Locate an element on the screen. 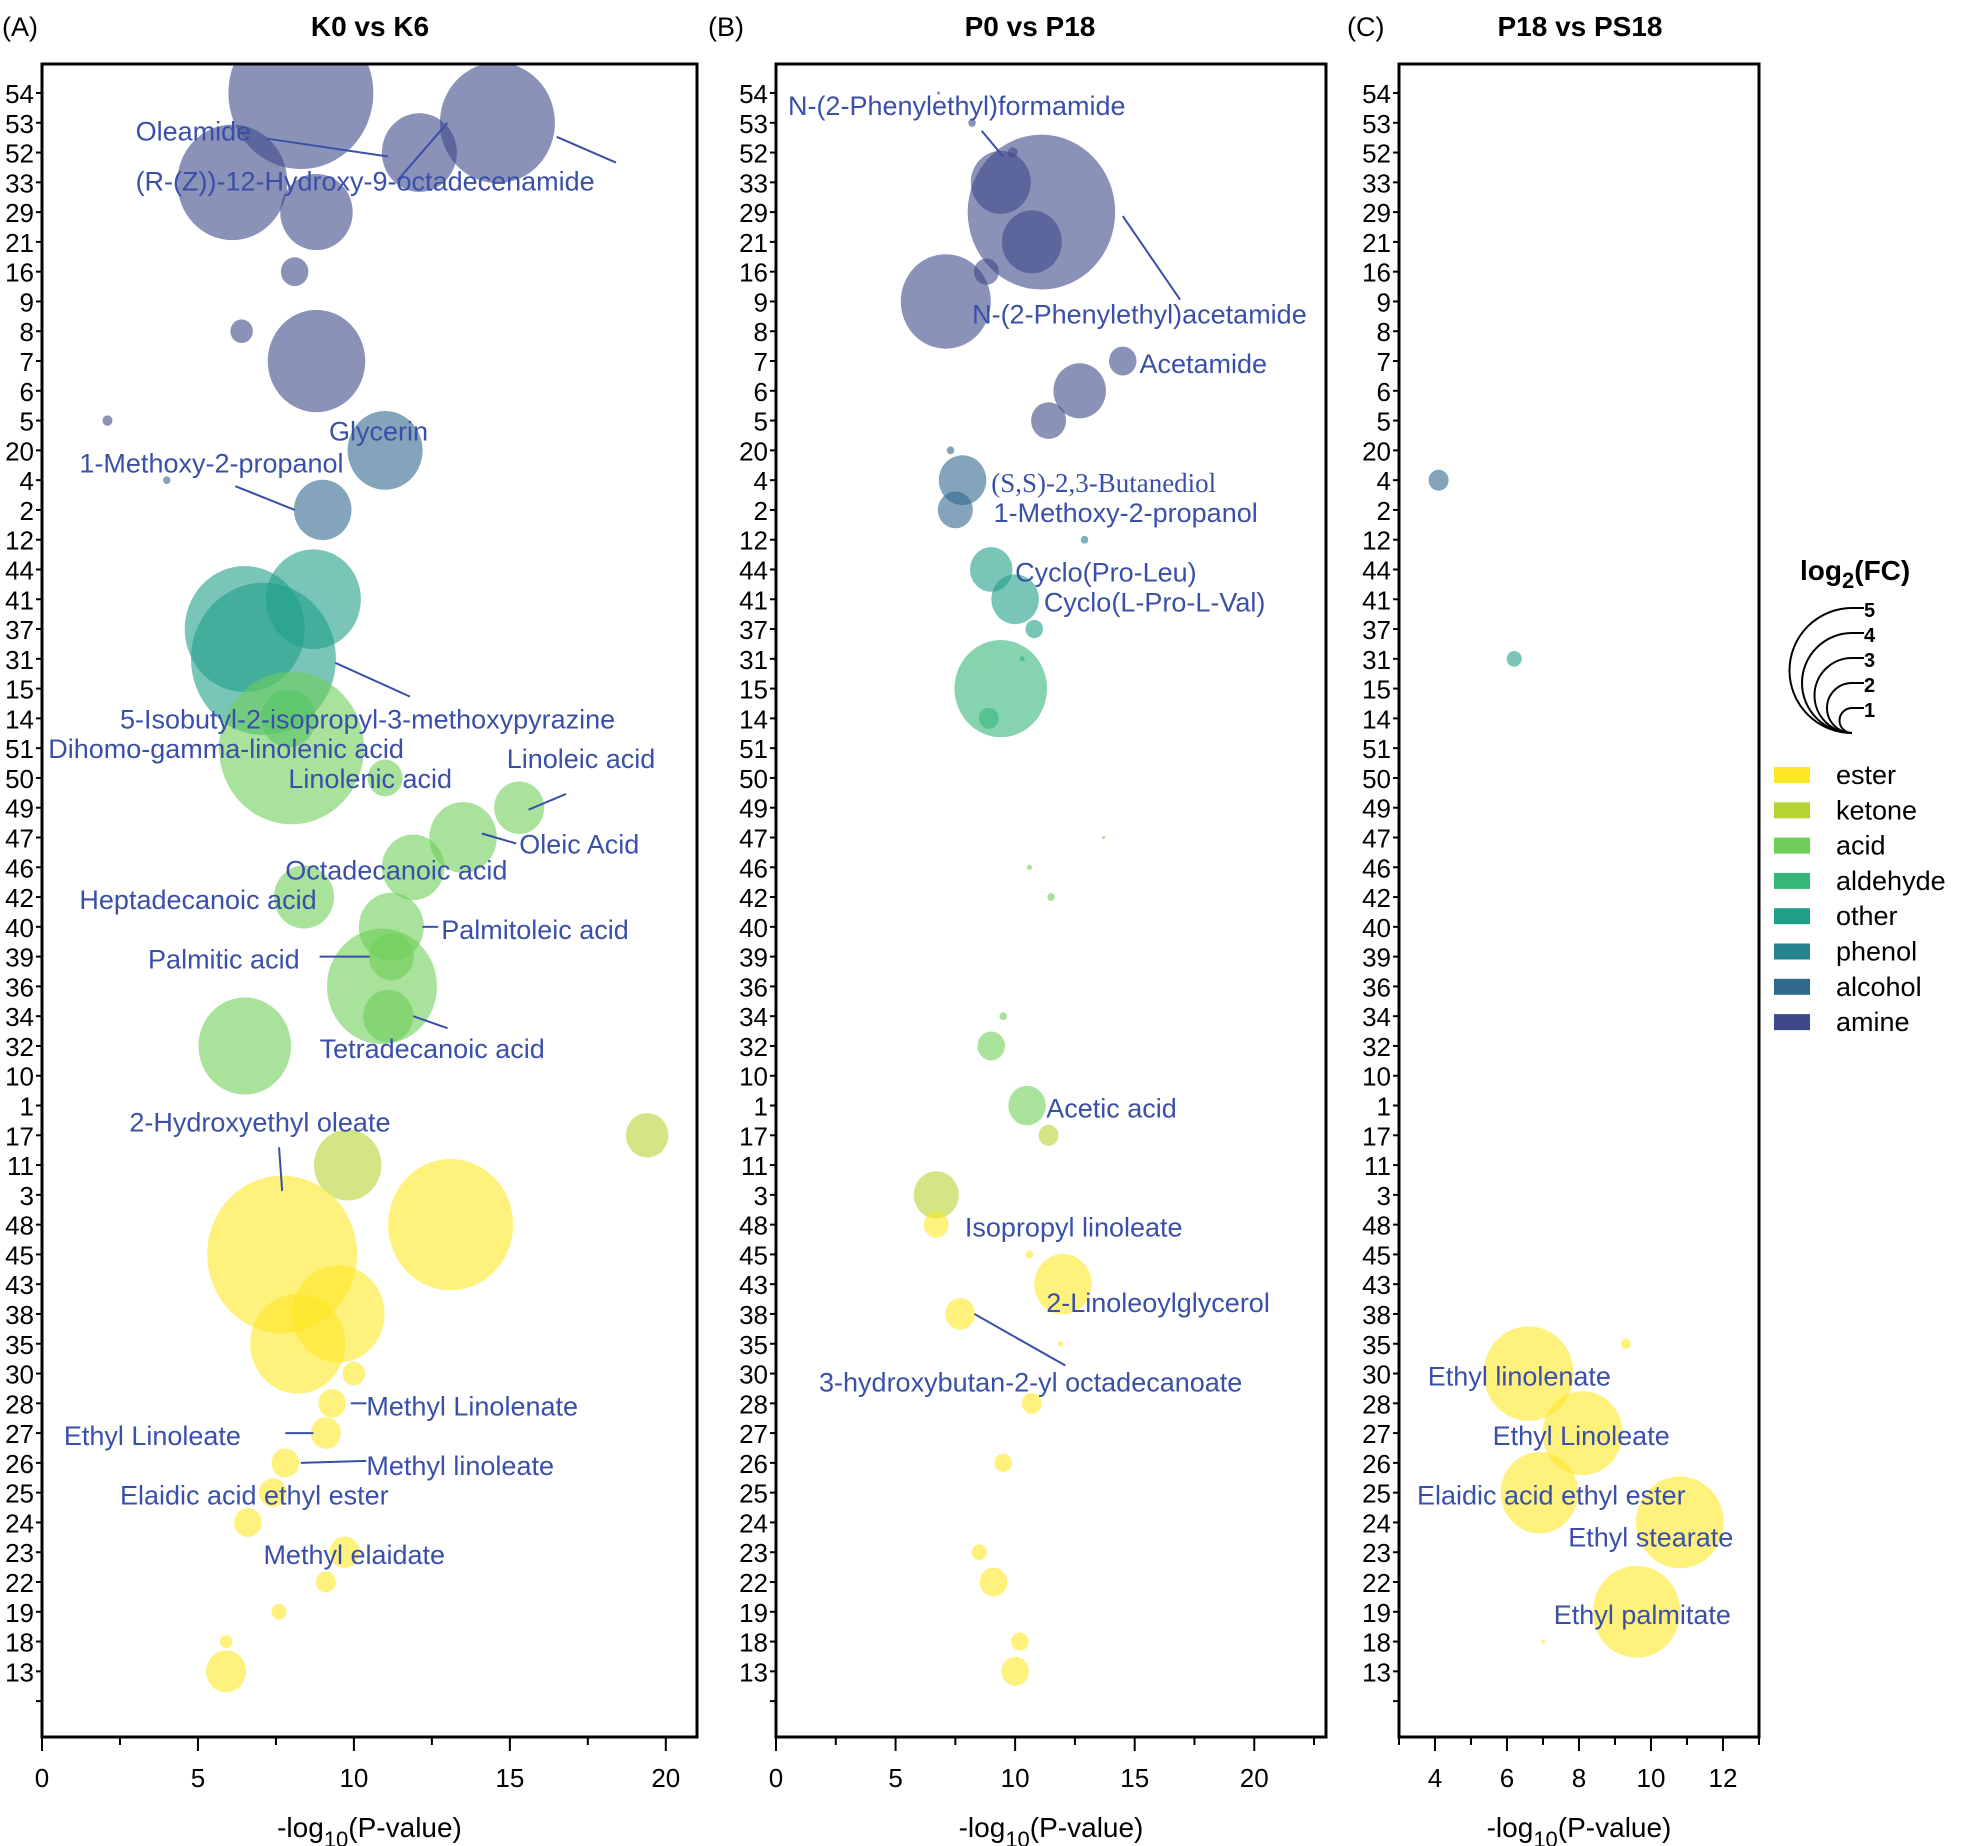  y-tick-label: 34 is located at coordinates (1376, 1017).